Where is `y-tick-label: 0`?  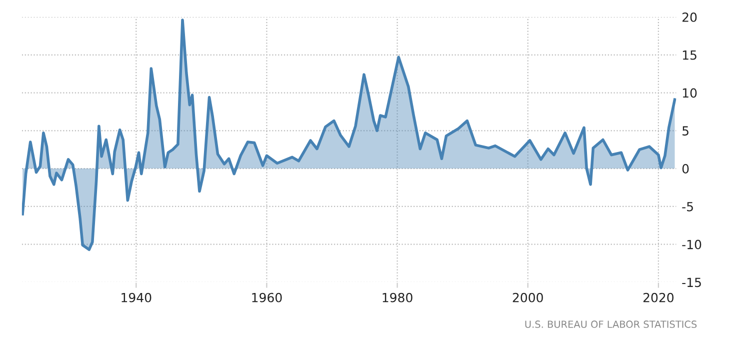
y-tick-label: 0 is located at coordinates (685, 169).